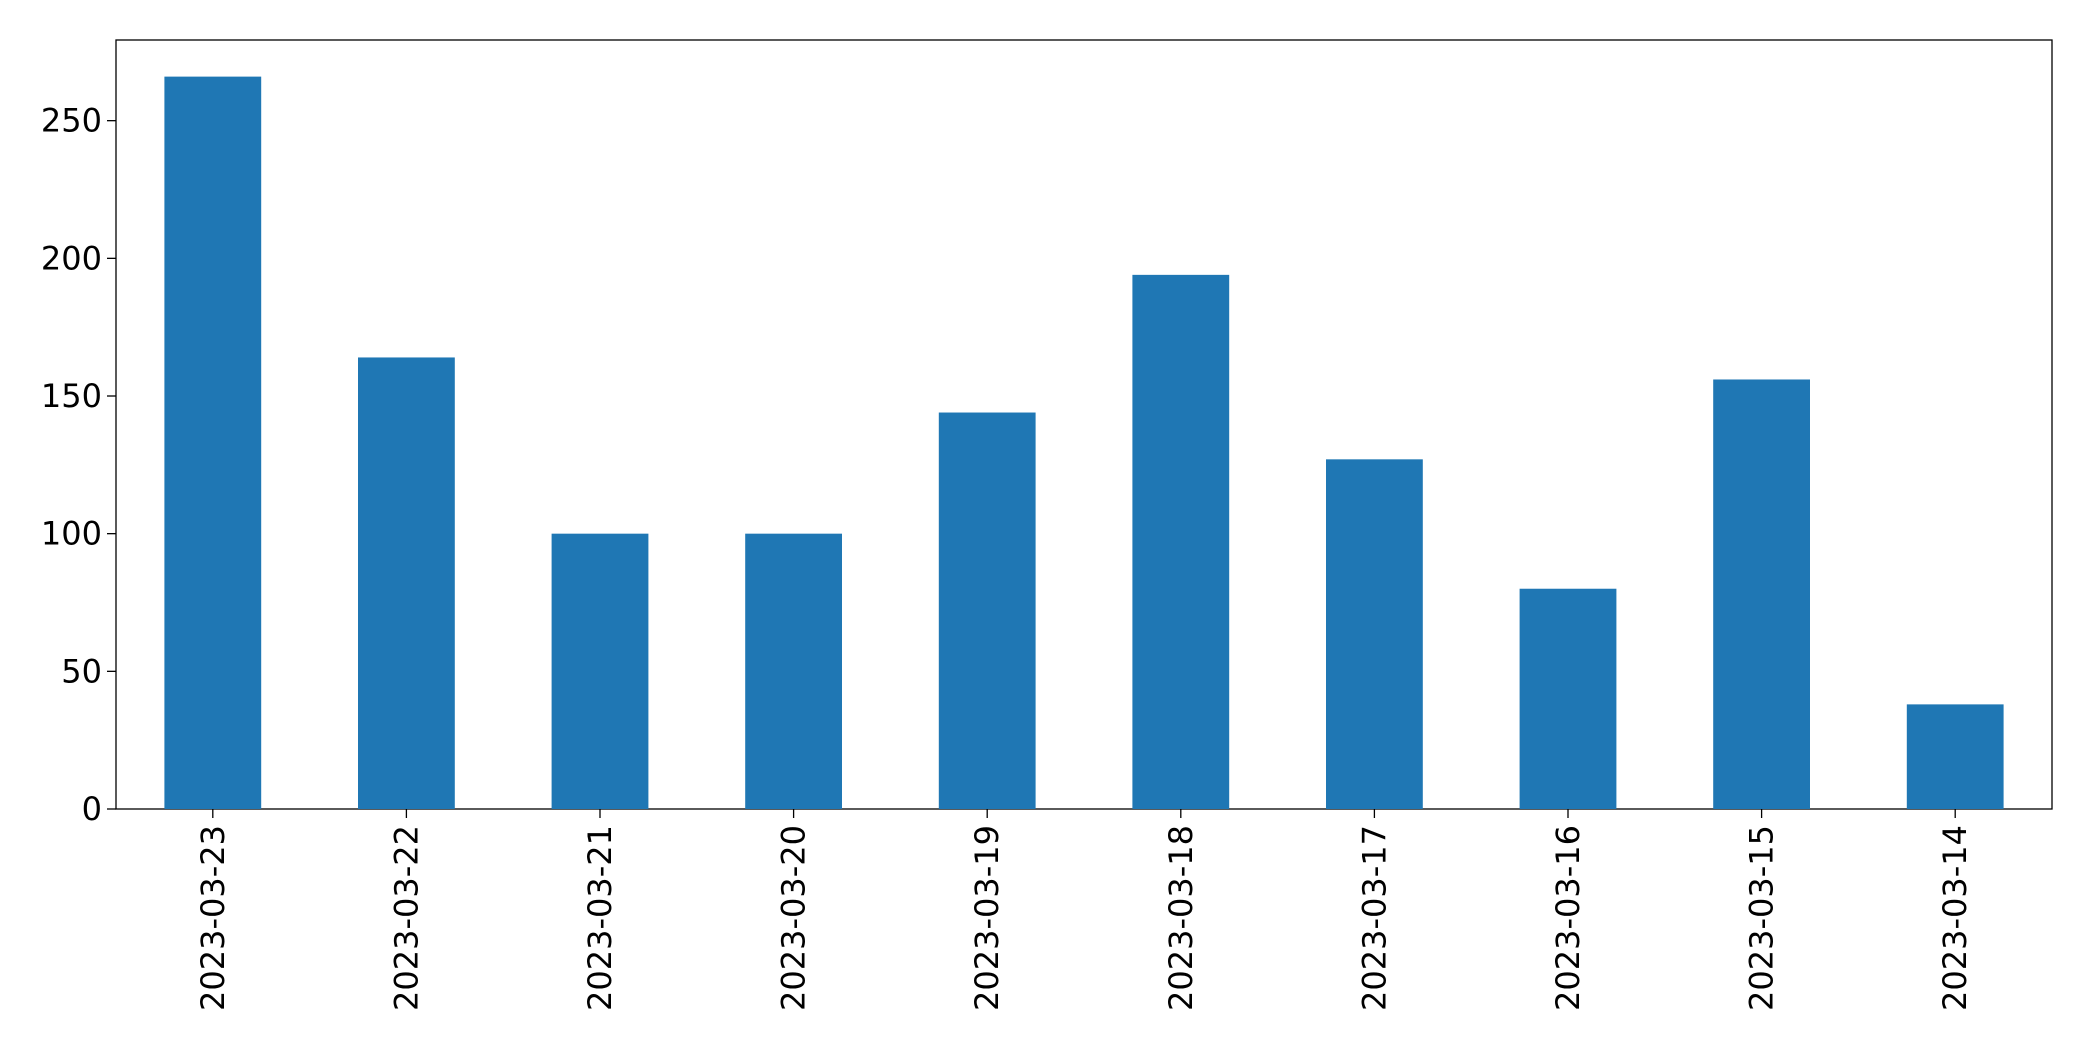  What do you see at coordinates (794, 918) in the screenshot?
I see `x-tick-label: 2023-03-20` at bounding box center [794, 918].